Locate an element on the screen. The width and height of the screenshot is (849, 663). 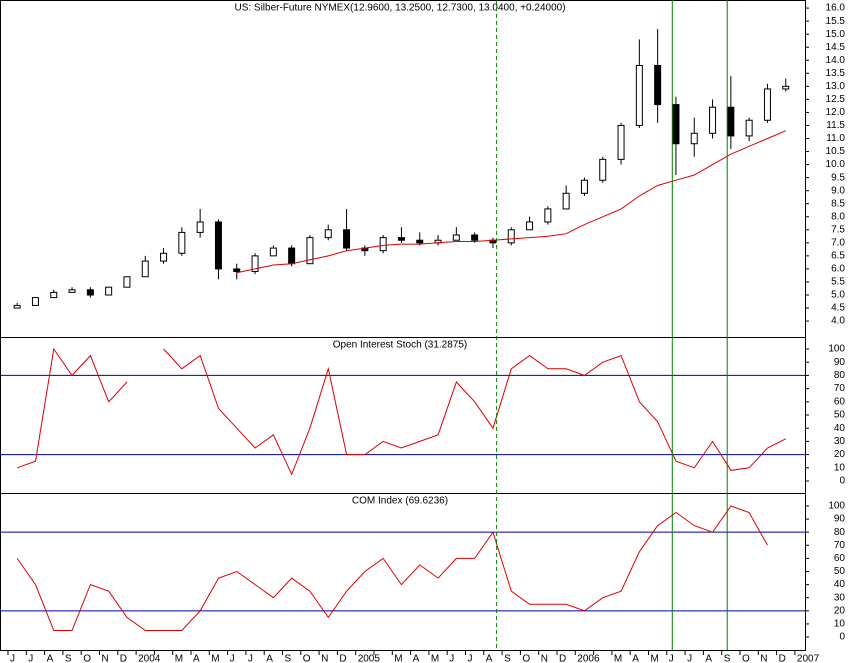
y-tick-label: 8.5 is located at coordinates (838, 203).